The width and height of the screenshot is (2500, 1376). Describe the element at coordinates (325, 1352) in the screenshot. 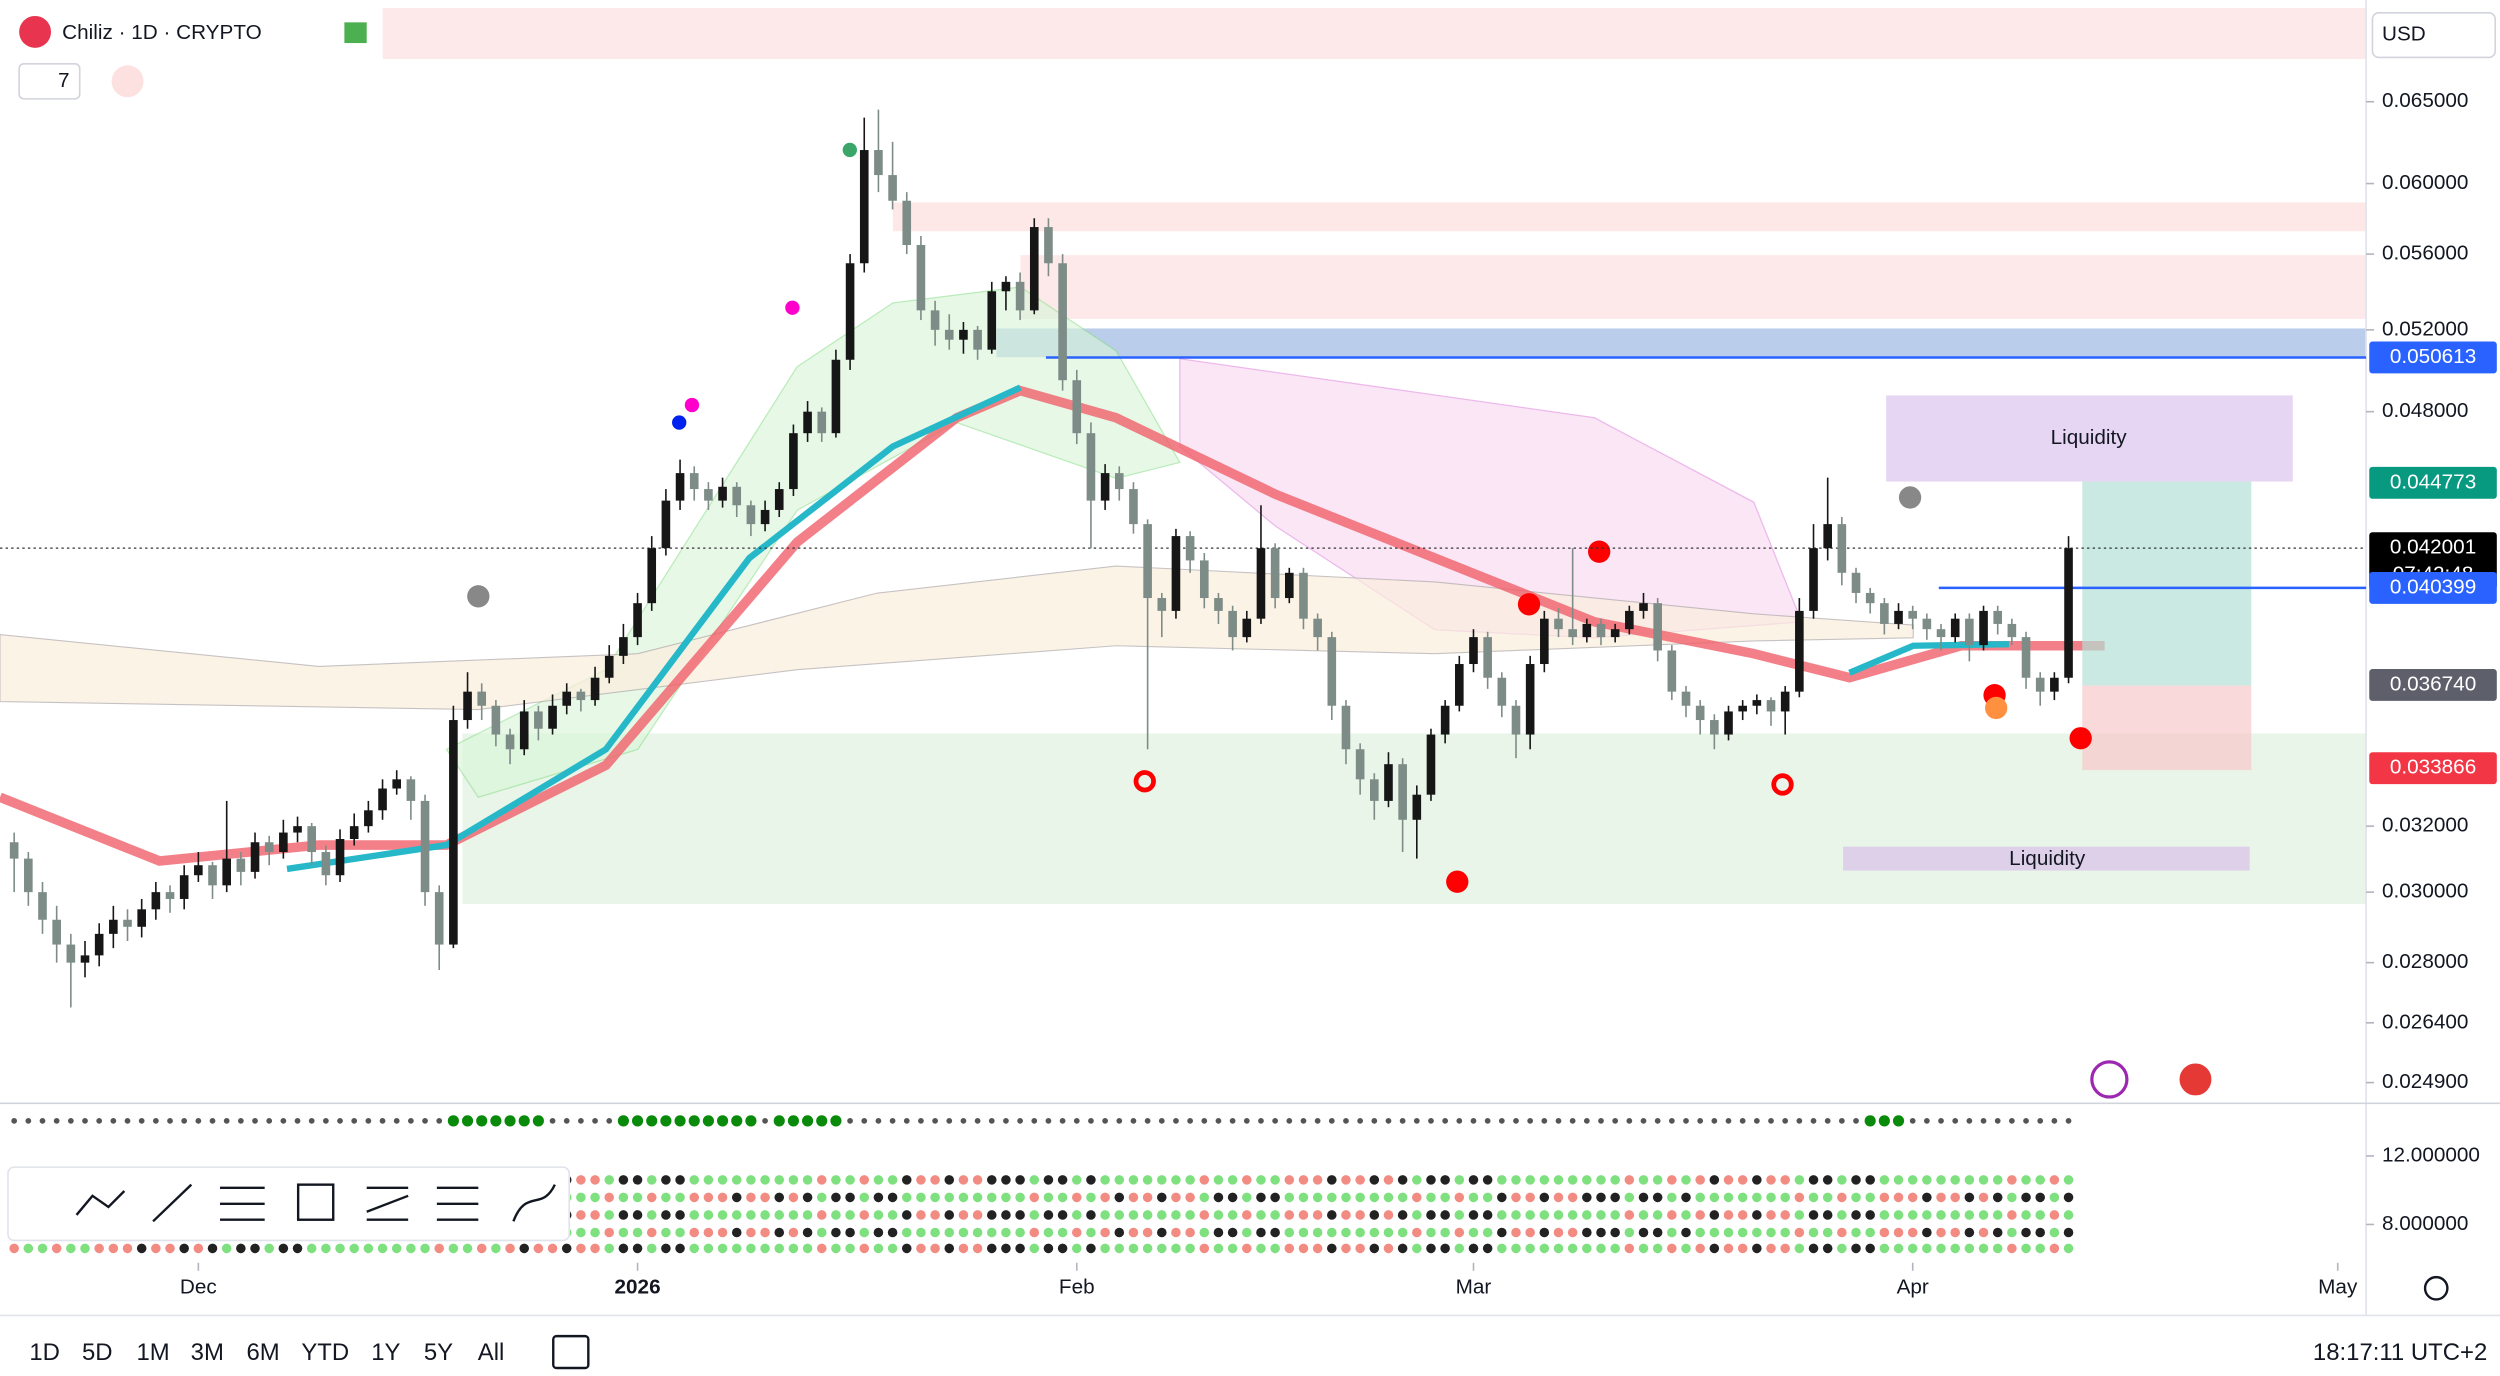

I see `range-button: YTD` at that location.